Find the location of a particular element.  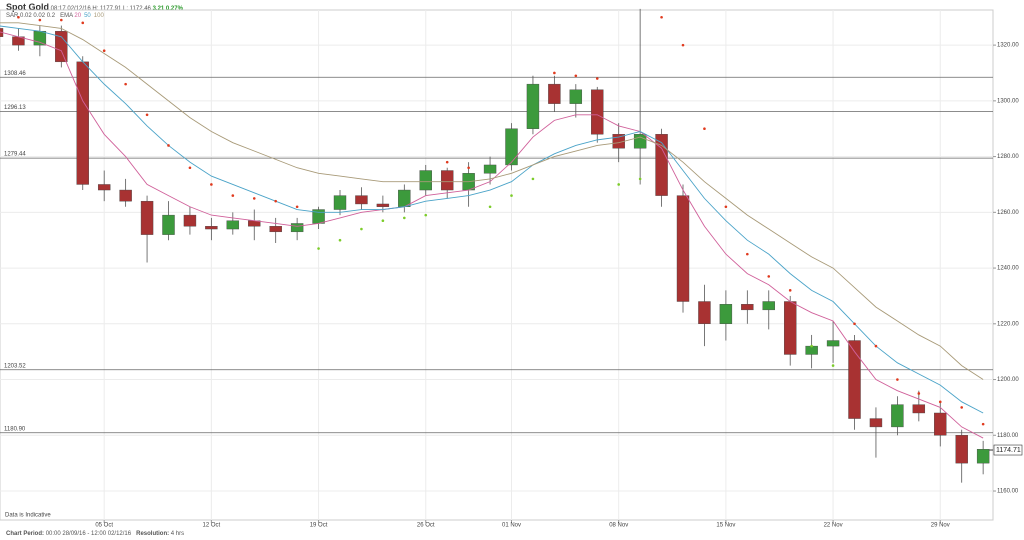

note: Data is Indicative is located at coordinates (28, 516).